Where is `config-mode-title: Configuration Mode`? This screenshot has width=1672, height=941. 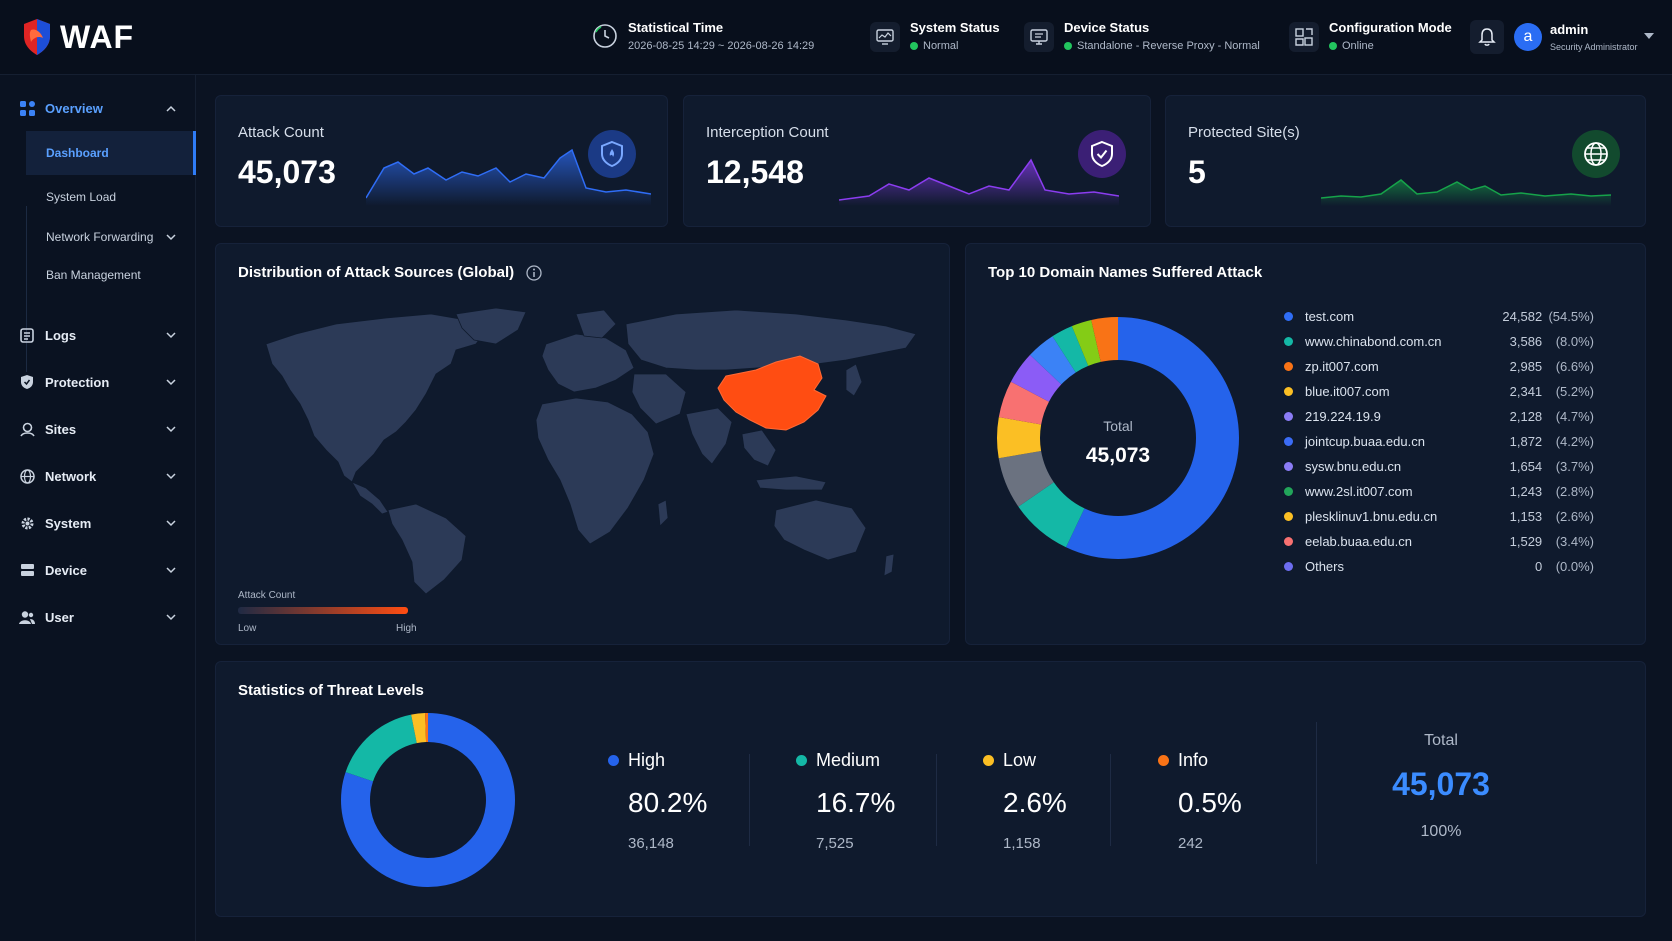
config-mode-title: Configuration Mode is located at coordinates (1390, 27).